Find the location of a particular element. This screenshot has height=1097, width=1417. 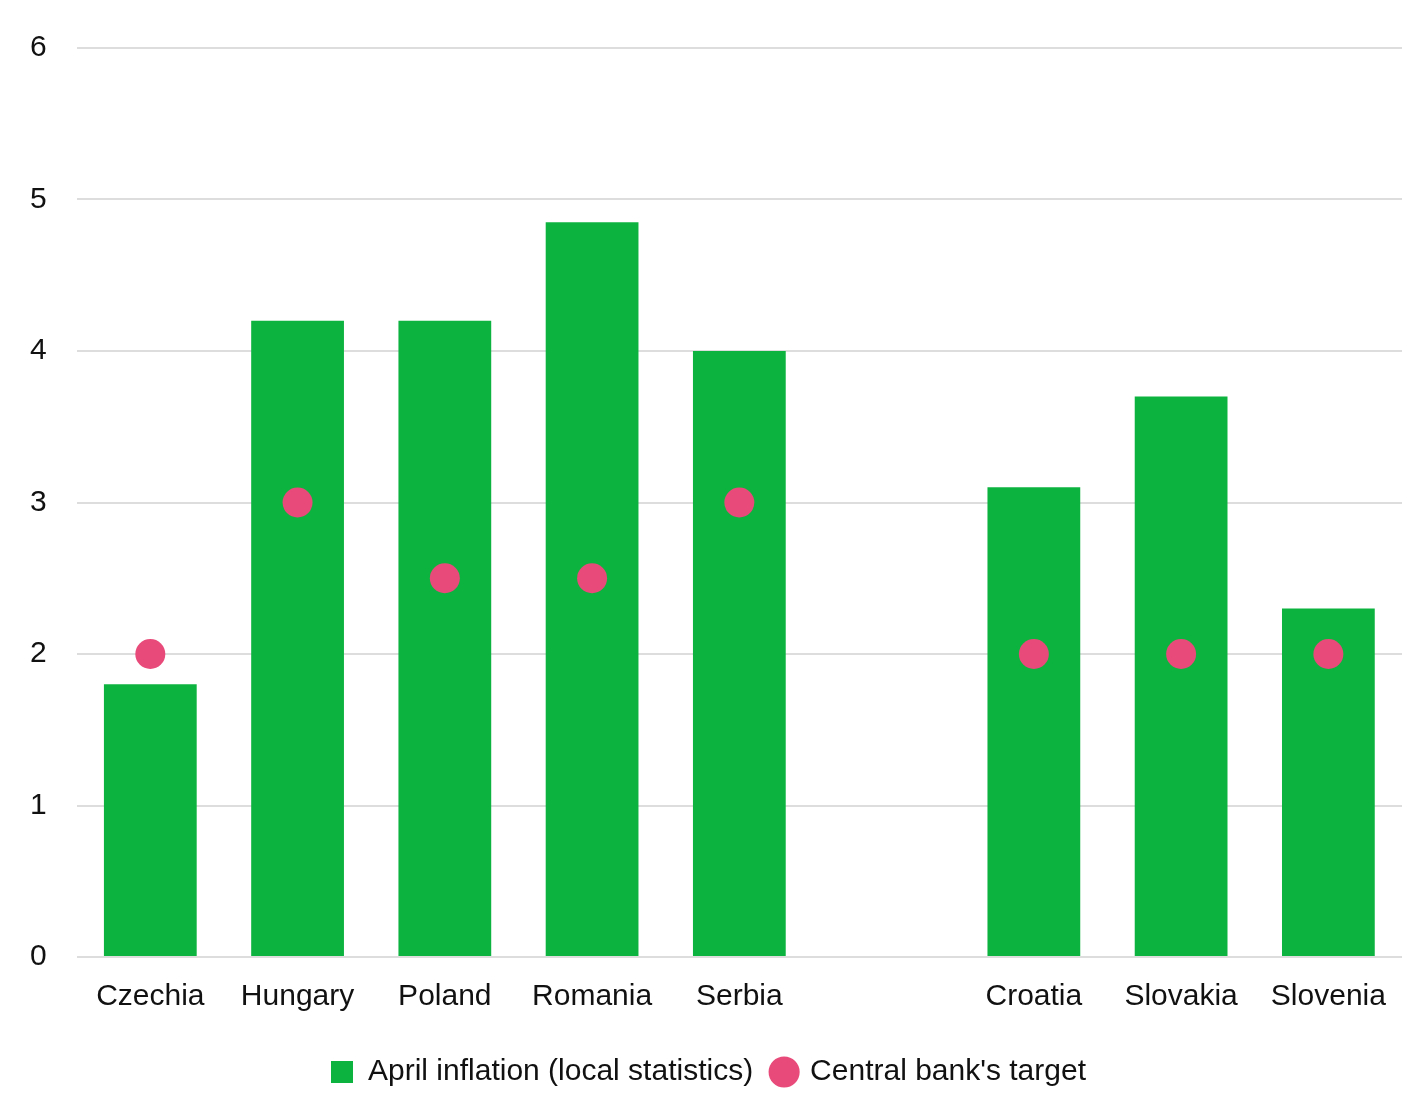

x-tick-label: Slovenia is located at coordinates (1328, 995).